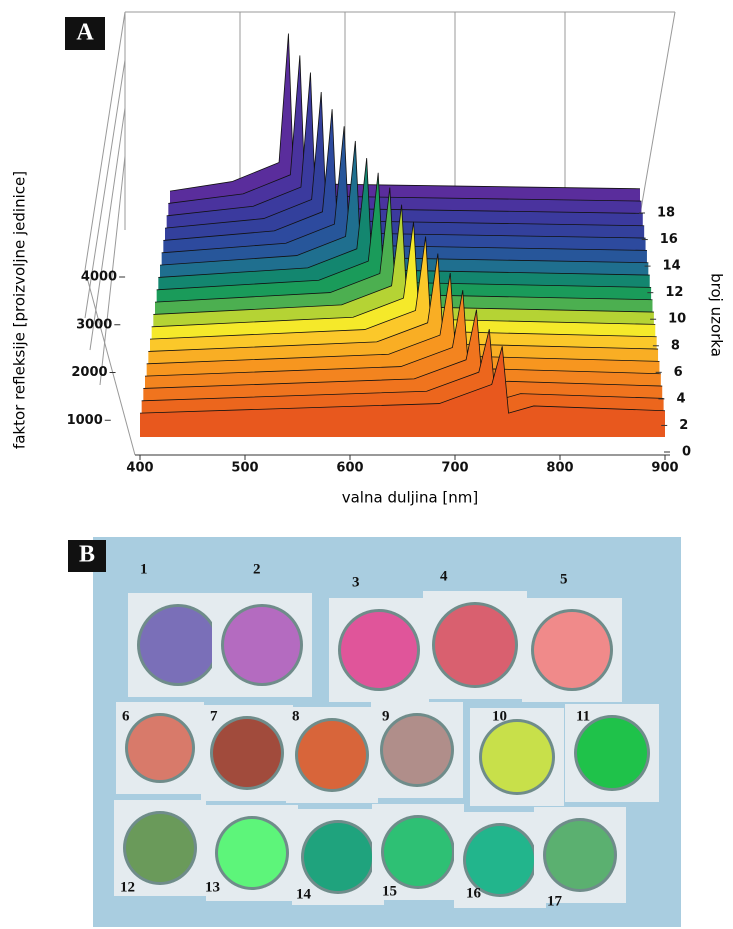 This screenshot has height=929, width=733. I want to click on z-tick-label: 0, so click(686, 452).